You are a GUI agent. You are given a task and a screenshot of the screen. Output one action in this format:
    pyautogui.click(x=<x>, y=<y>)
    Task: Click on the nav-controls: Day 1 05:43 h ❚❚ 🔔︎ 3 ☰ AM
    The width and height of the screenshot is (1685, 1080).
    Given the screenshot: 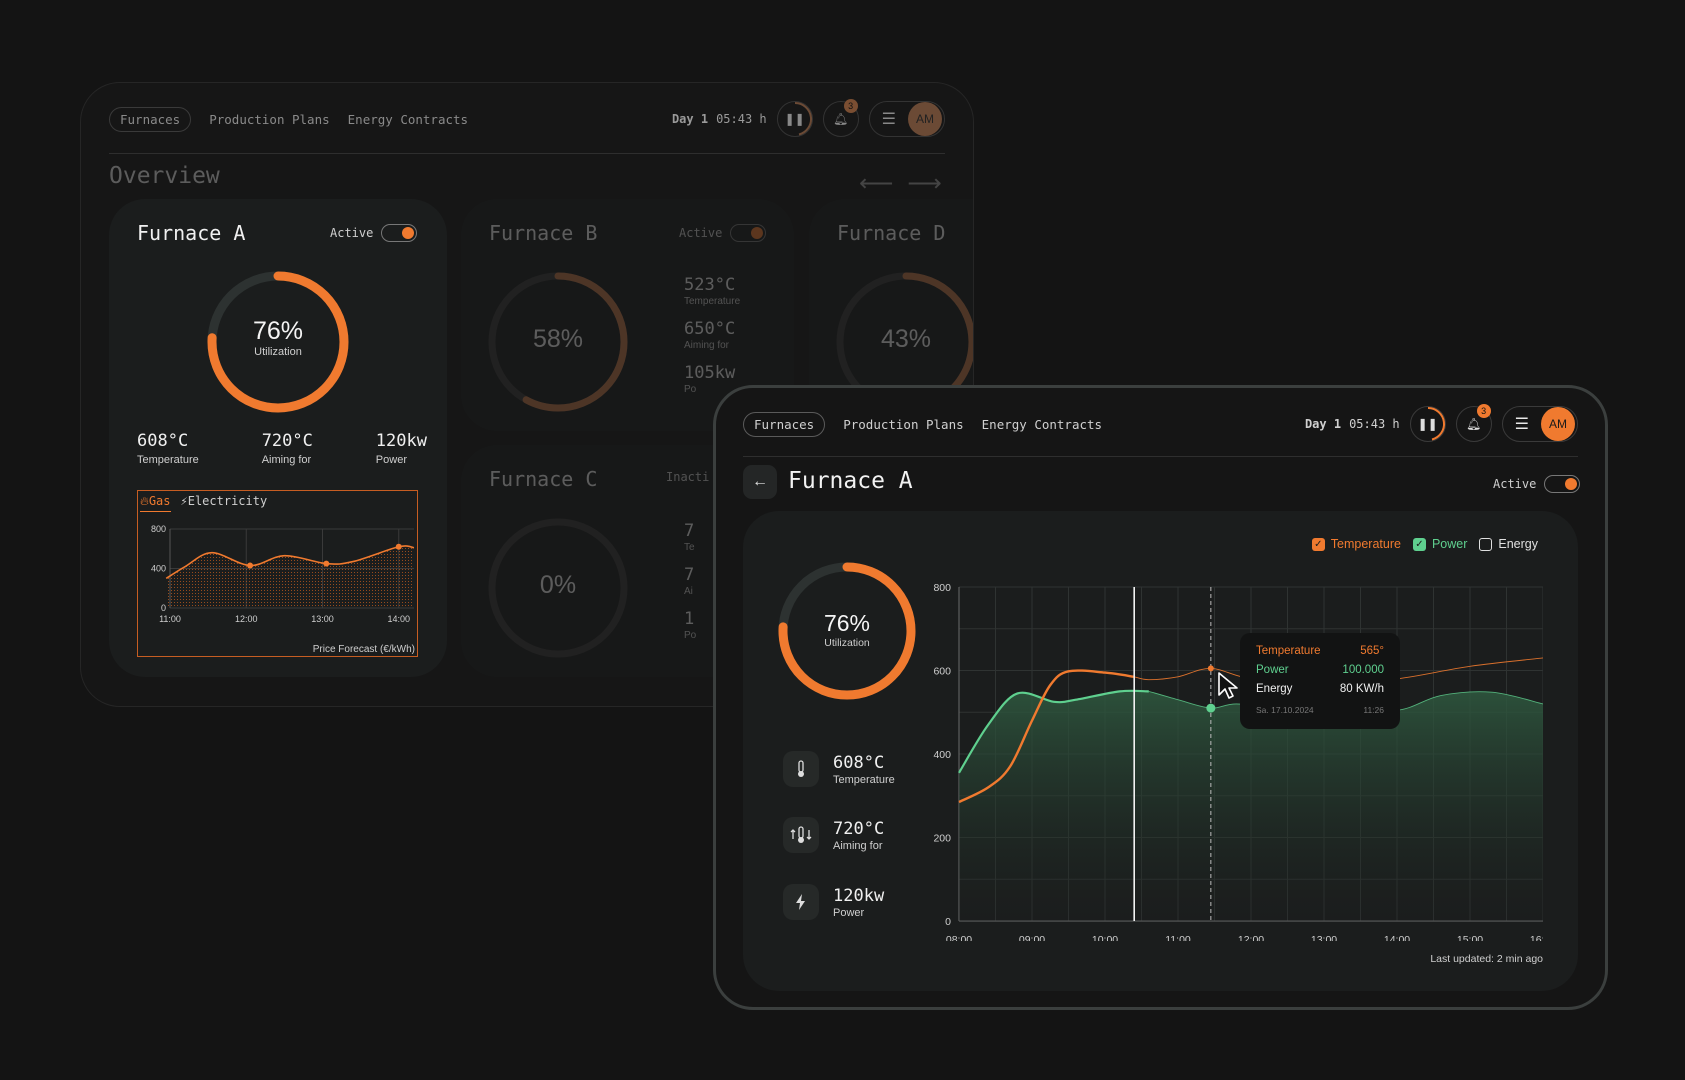 What is the action you would take?
    pyautogui.click(x=1441, y=423)
    